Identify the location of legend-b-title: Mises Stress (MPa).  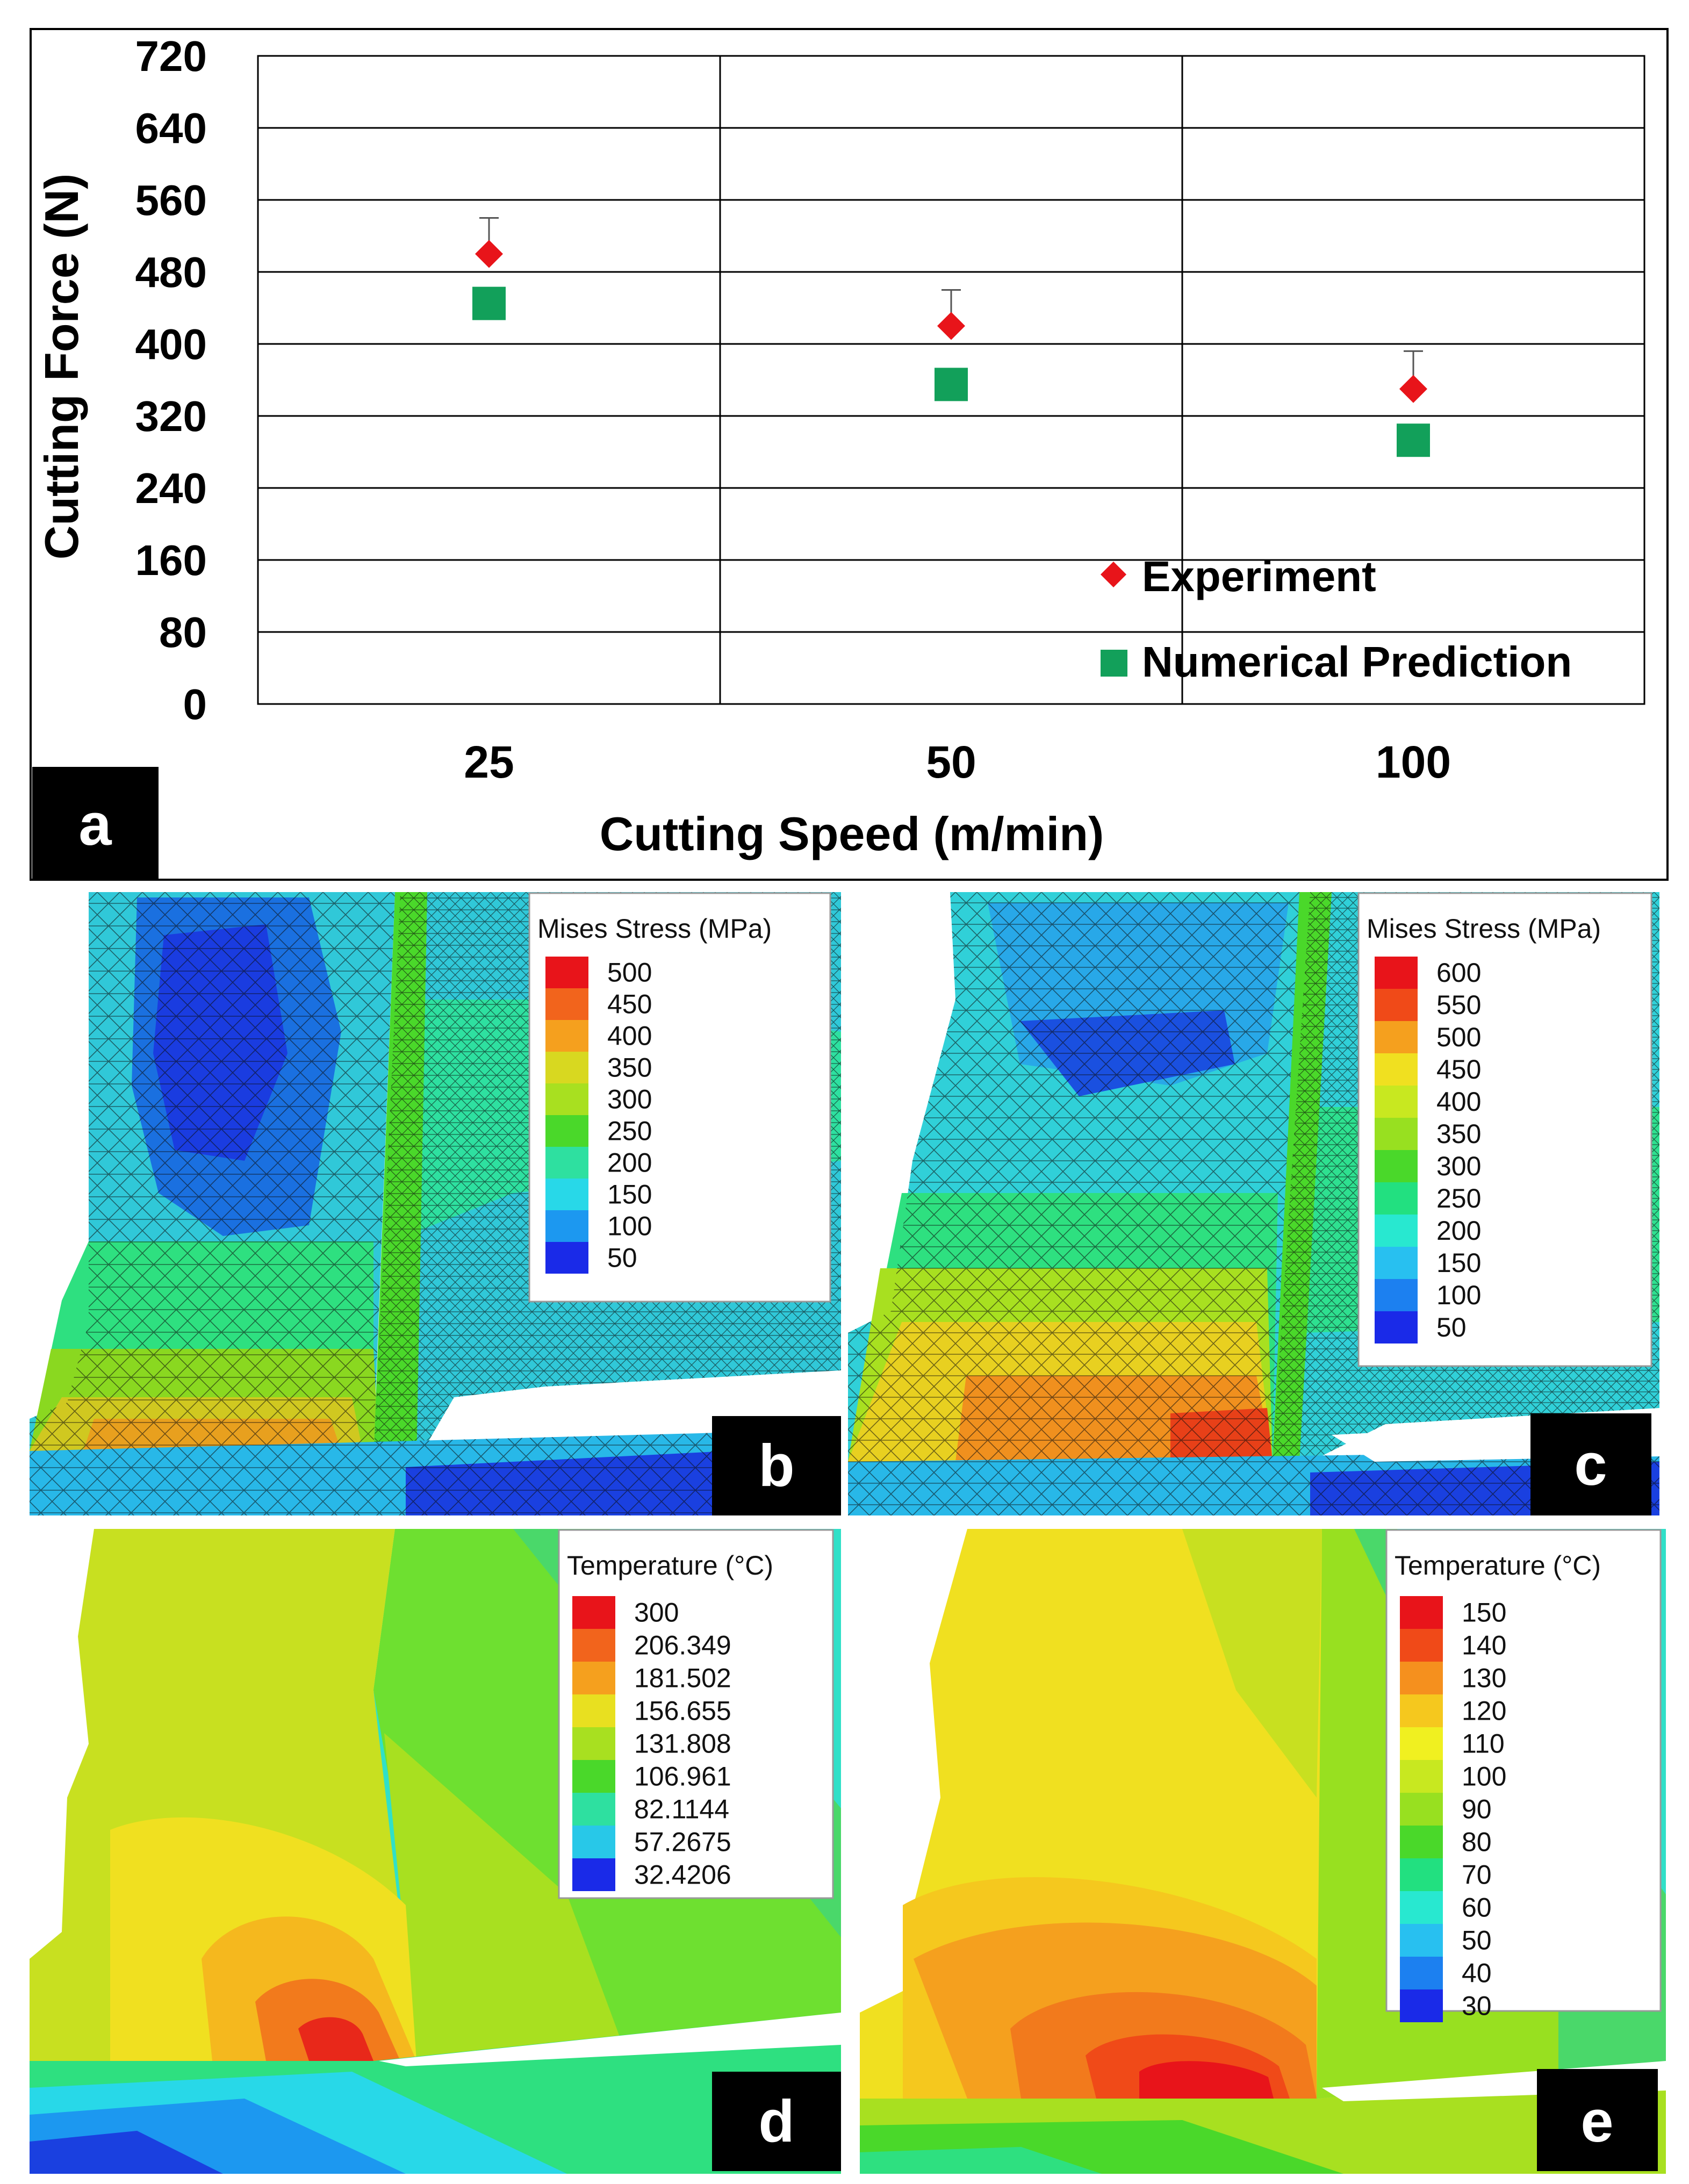
(654, 929).